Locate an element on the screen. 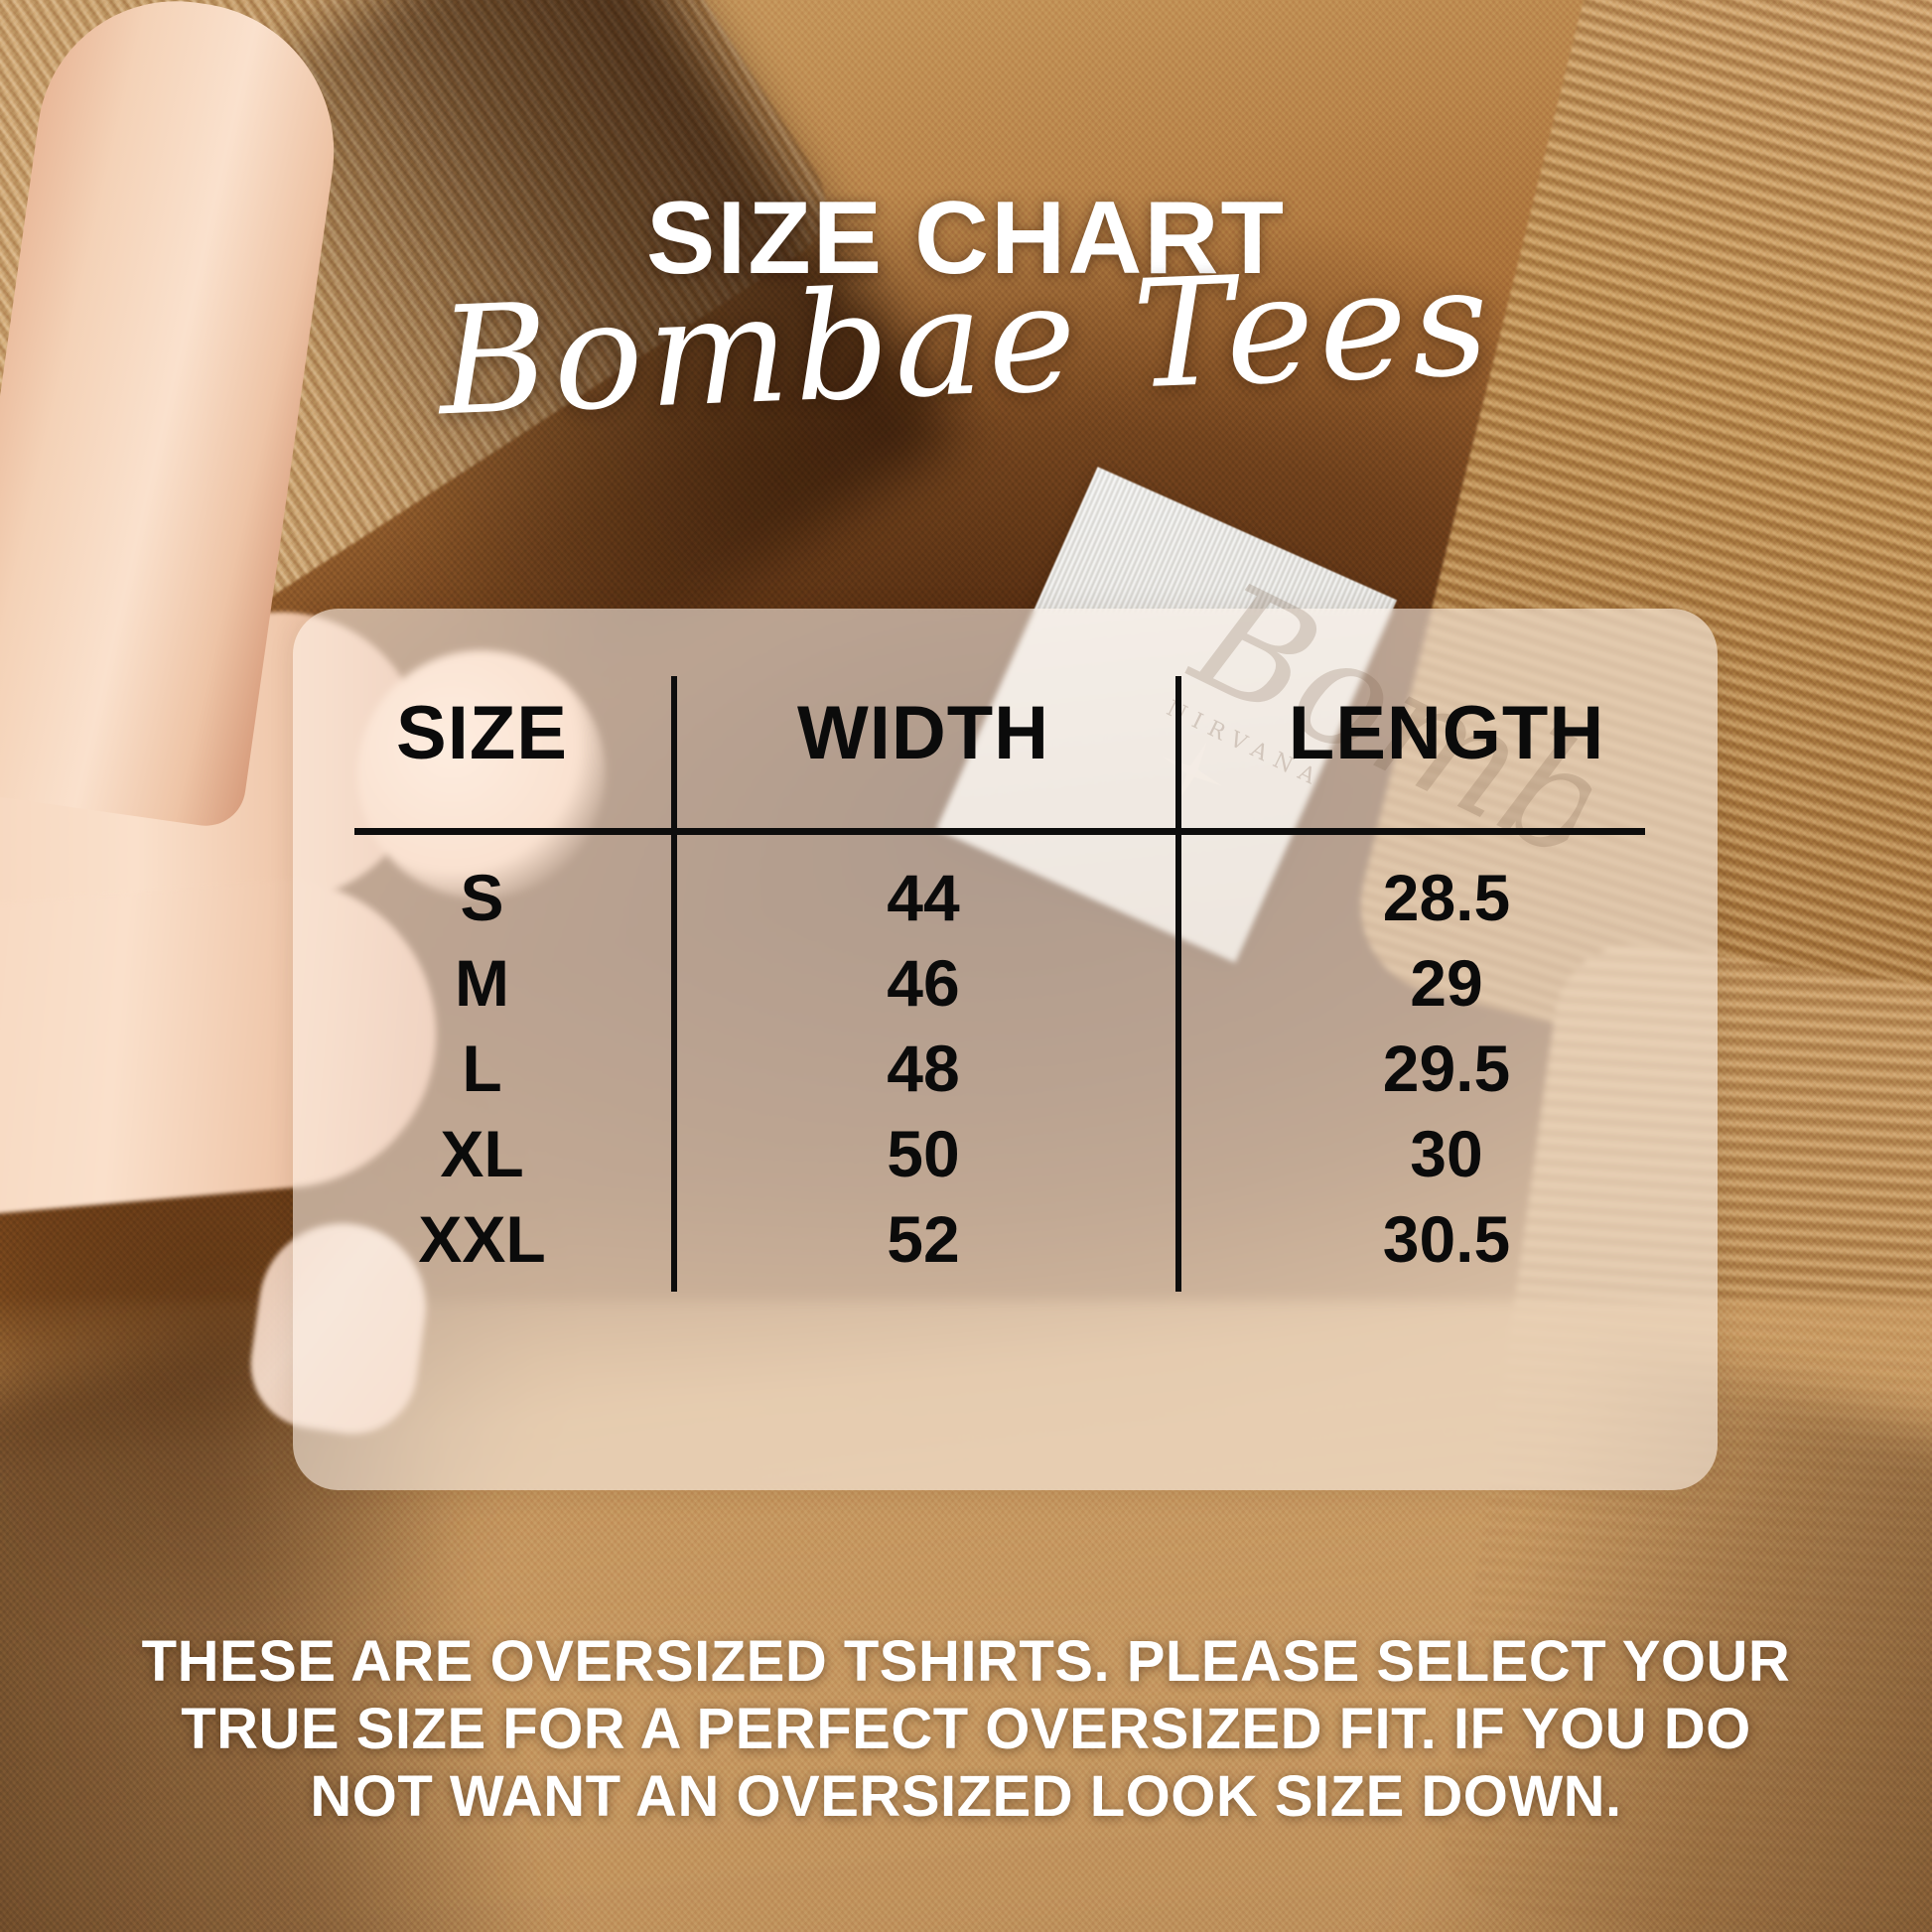 This screenshot has height=1932, width=1932. column-header-size: SIZE is located at coordinates (482, 733).